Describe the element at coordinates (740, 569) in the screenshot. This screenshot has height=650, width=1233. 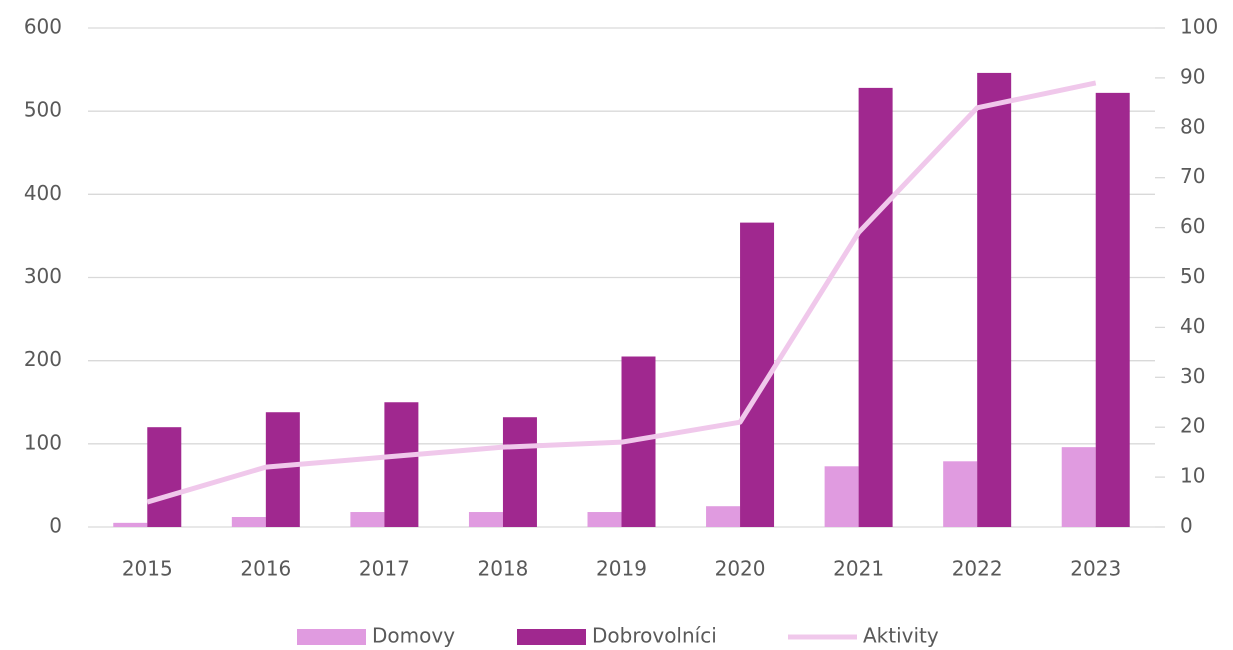
I see `x-tick-label: 2020` at that location.